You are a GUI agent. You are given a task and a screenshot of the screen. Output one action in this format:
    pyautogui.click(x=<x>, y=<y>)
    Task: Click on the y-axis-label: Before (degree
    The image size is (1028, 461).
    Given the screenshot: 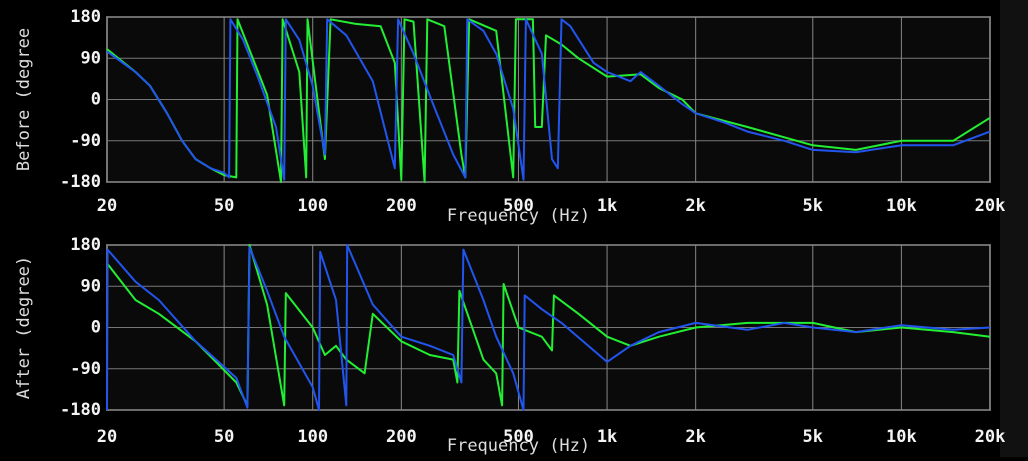 What is the action you would take?
    pyautogui.click(x=24, y=99)
    